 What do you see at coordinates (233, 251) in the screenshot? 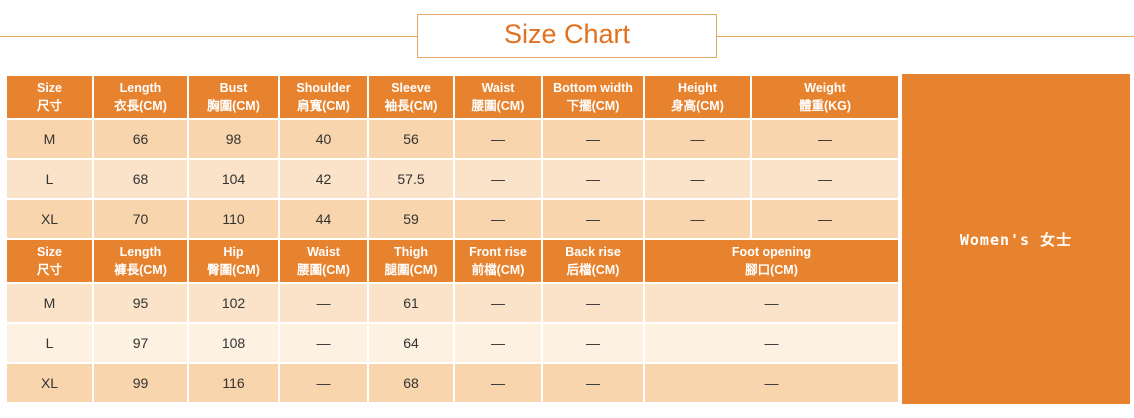
I see `header-en: Hip` at bounding box center [233, 251].